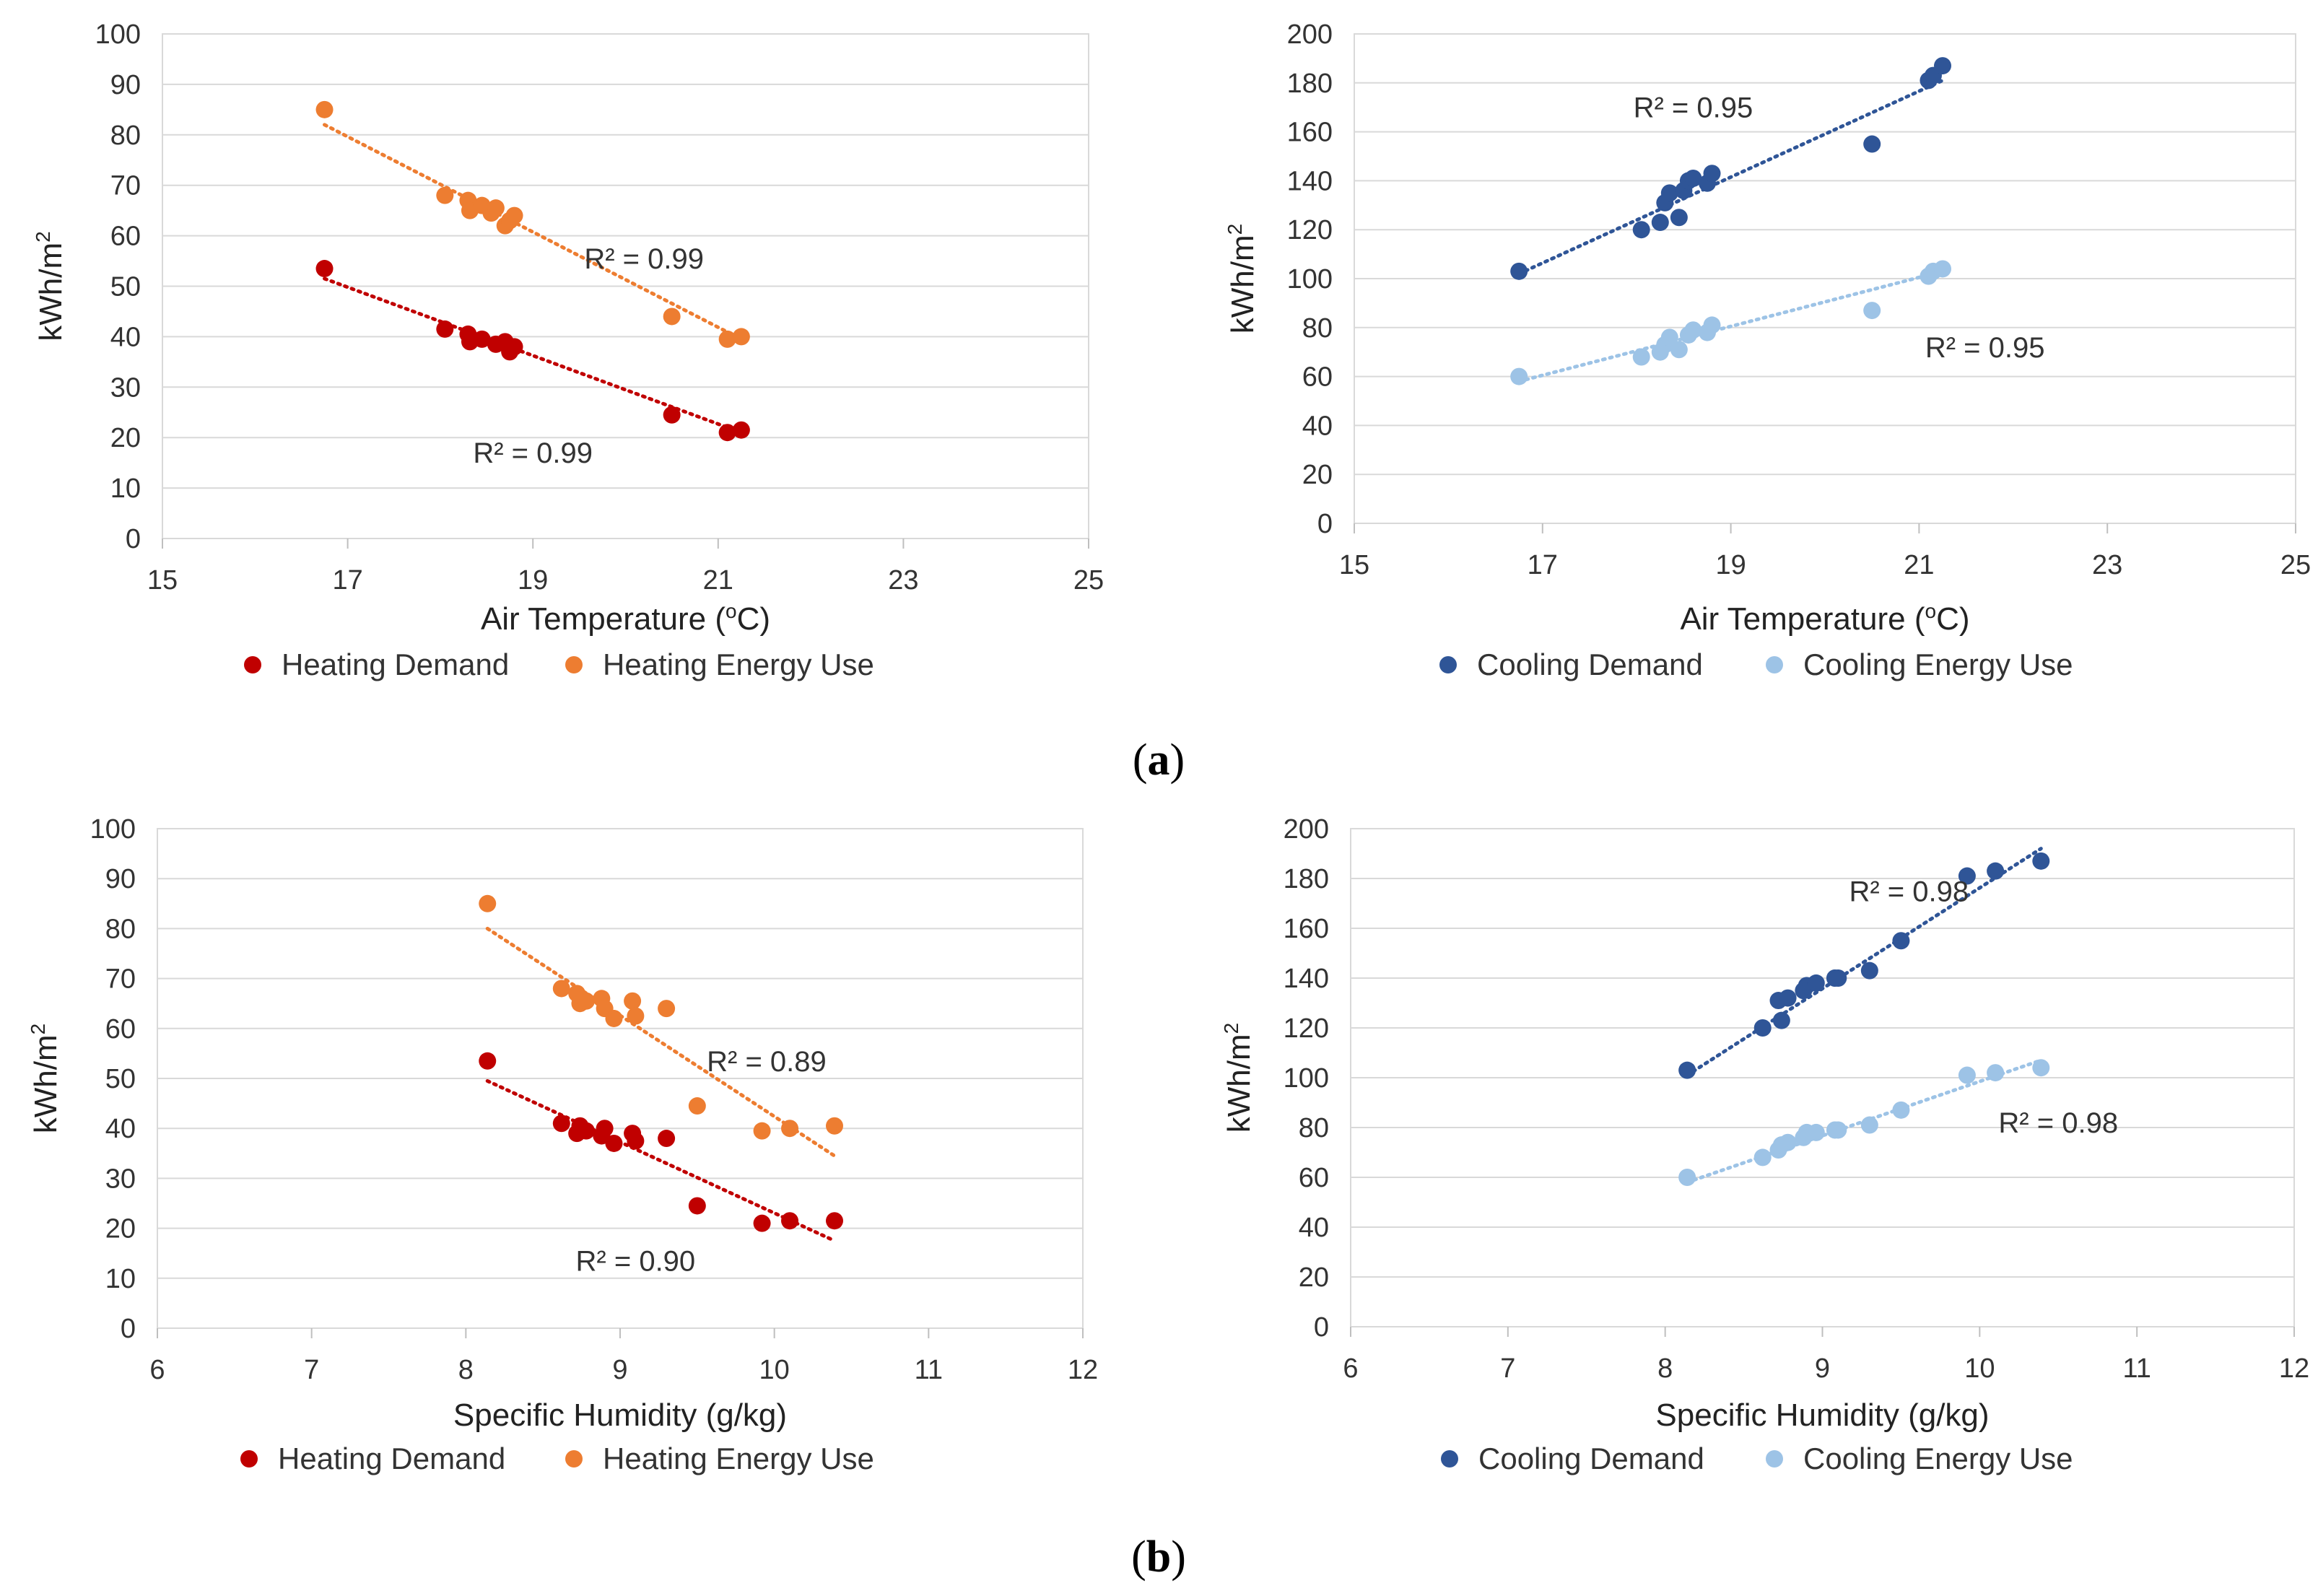 The image size is (2318, 1596). Describe the element at coordinates (1985, 348) in the screenshot. I see `r-squared-label: R² = 0.95` at that location.